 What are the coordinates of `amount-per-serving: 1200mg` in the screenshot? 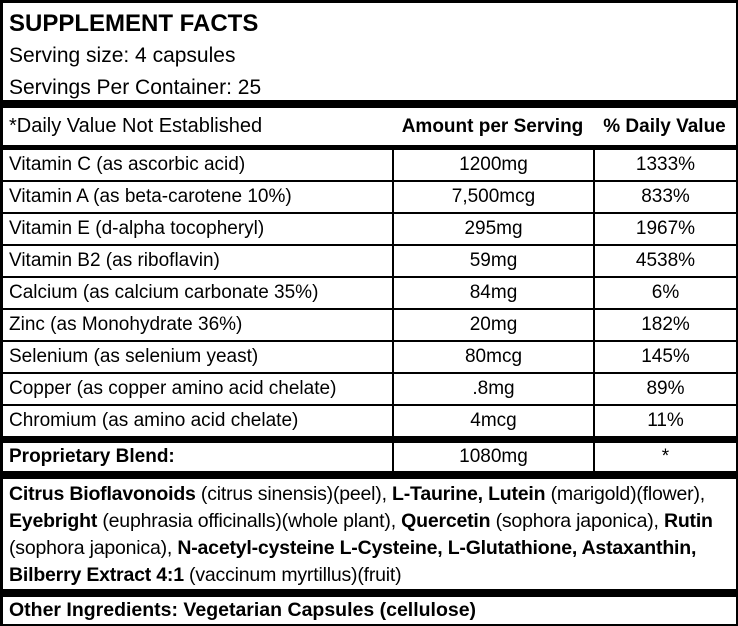 It's located at (492, 165).